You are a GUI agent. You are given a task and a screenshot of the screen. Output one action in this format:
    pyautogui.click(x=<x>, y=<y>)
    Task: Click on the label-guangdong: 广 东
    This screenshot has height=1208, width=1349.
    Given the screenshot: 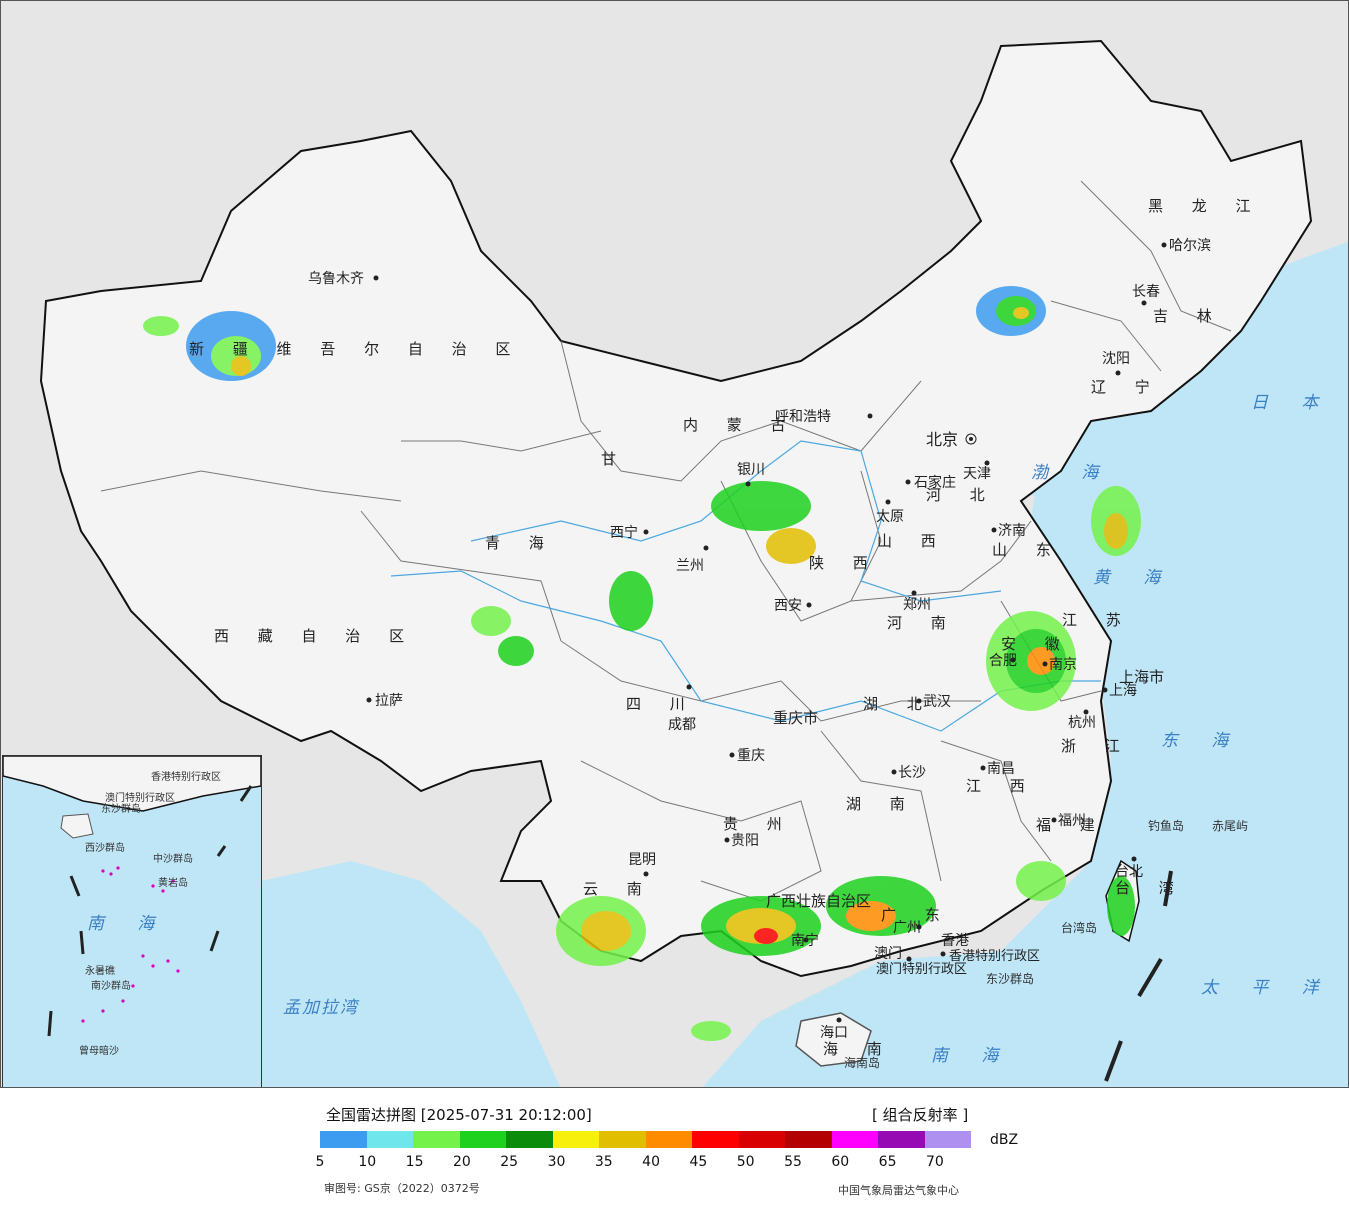 What is the action you would take?
    pyautogui.click(x=916, y=915)
    